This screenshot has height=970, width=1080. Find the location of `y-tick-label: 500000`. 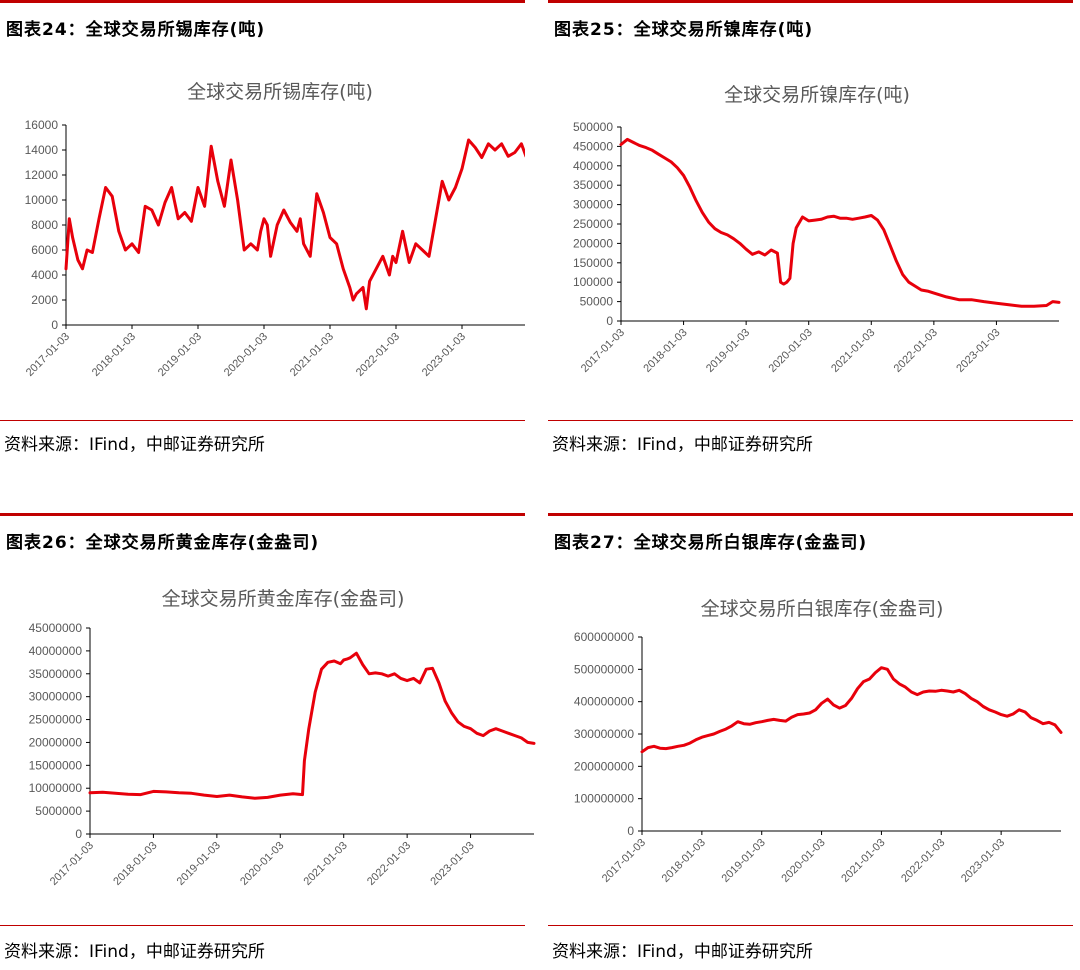

y-tick-label: 500000 is located at coordinates (593, 127).